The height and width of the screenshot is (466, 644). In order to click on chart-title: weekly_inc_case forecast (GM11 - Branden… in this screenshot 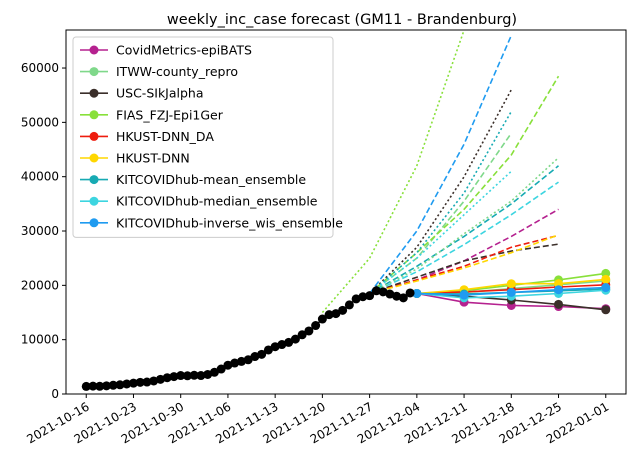, I will do `click(342, 20)`.